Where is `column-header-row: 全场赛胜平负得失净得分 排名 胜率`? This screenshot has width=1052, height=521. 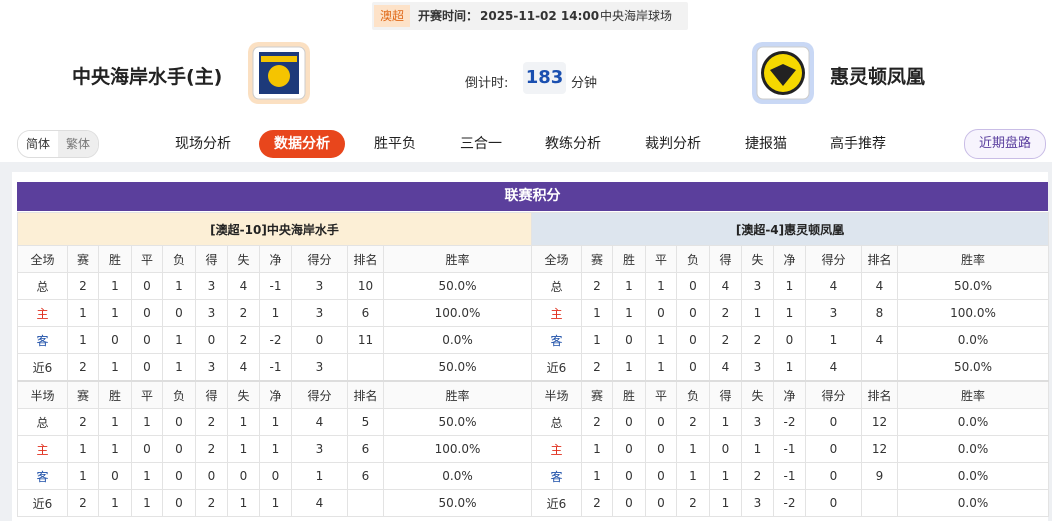
column-header-row: 全场赛胜平负得失净得分 排名 胜率 is located at coordinates (790, 259).